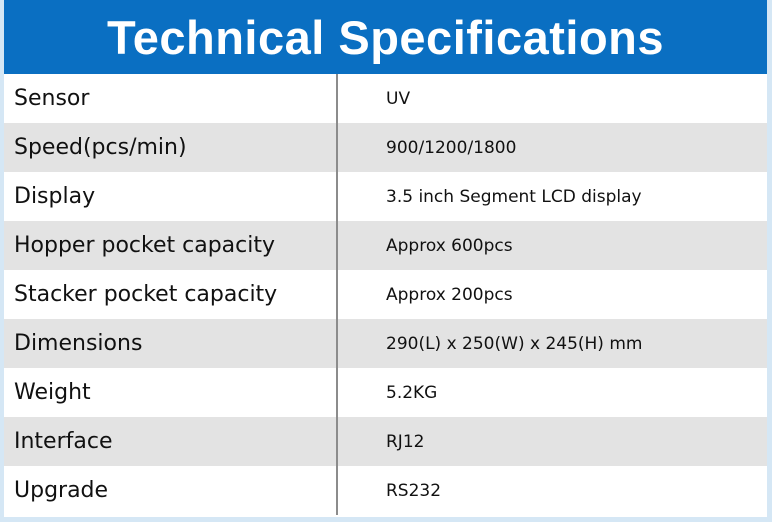  I want to click on spec-value: 5.2KG, so click(412, 392).